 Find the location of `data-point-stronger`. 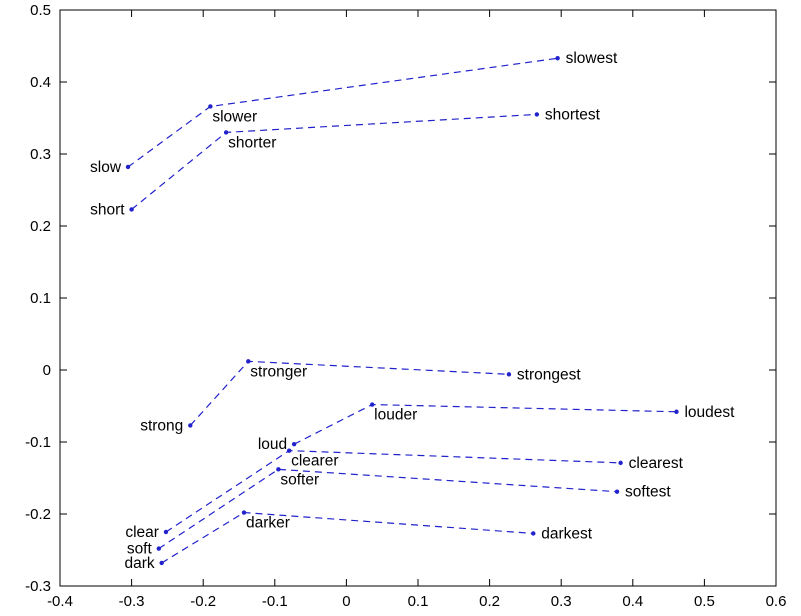

data-point-stronger is located at coordinates (248, 361).